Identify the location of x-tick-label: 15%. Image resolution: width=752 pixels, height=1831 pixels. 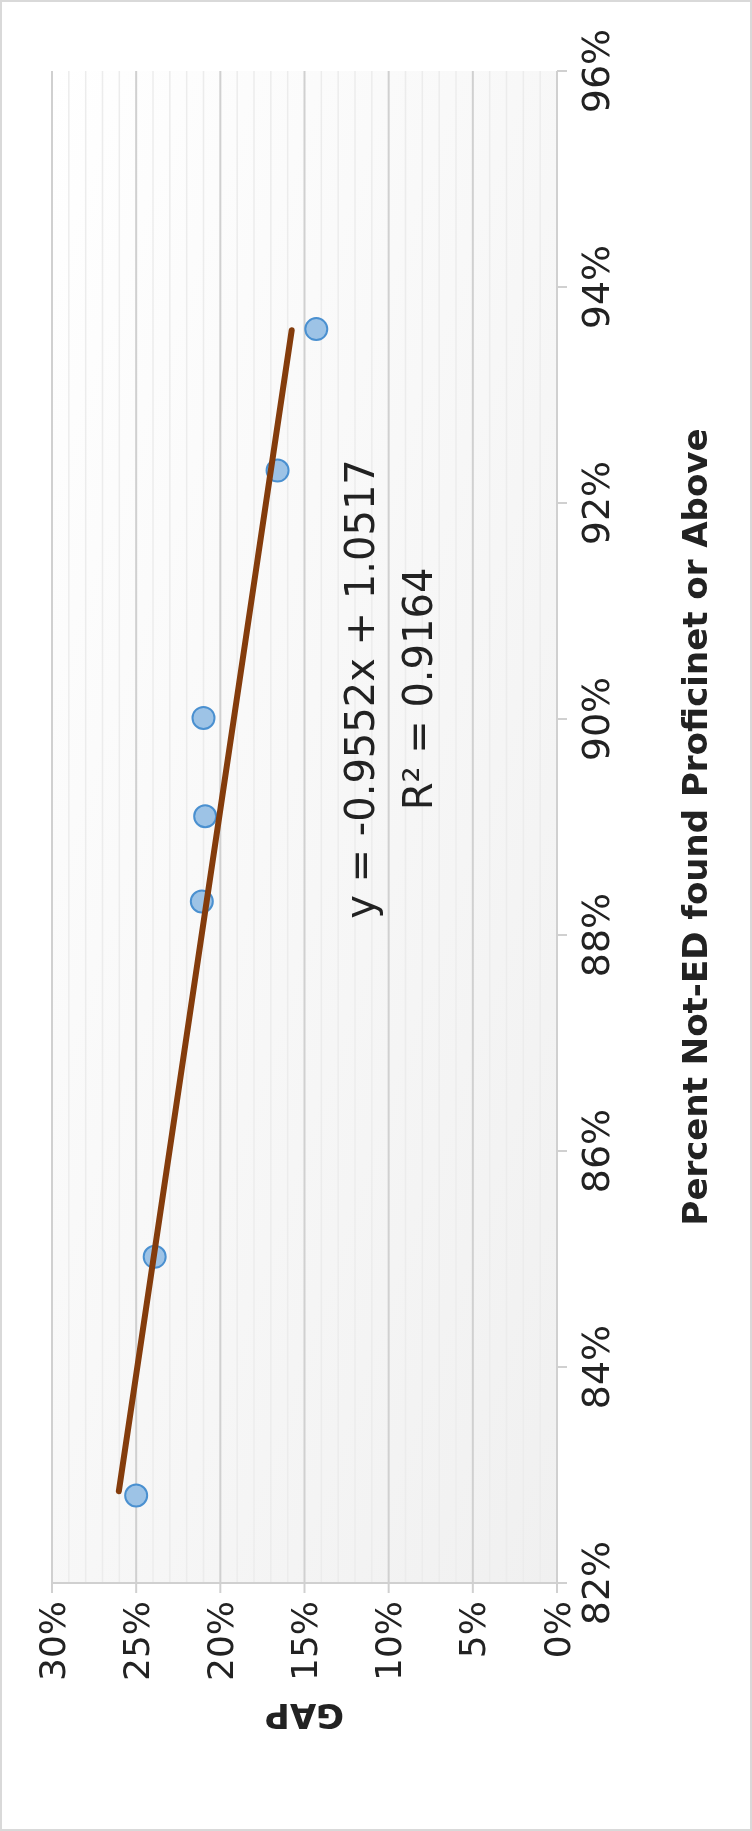
(305, 1641).